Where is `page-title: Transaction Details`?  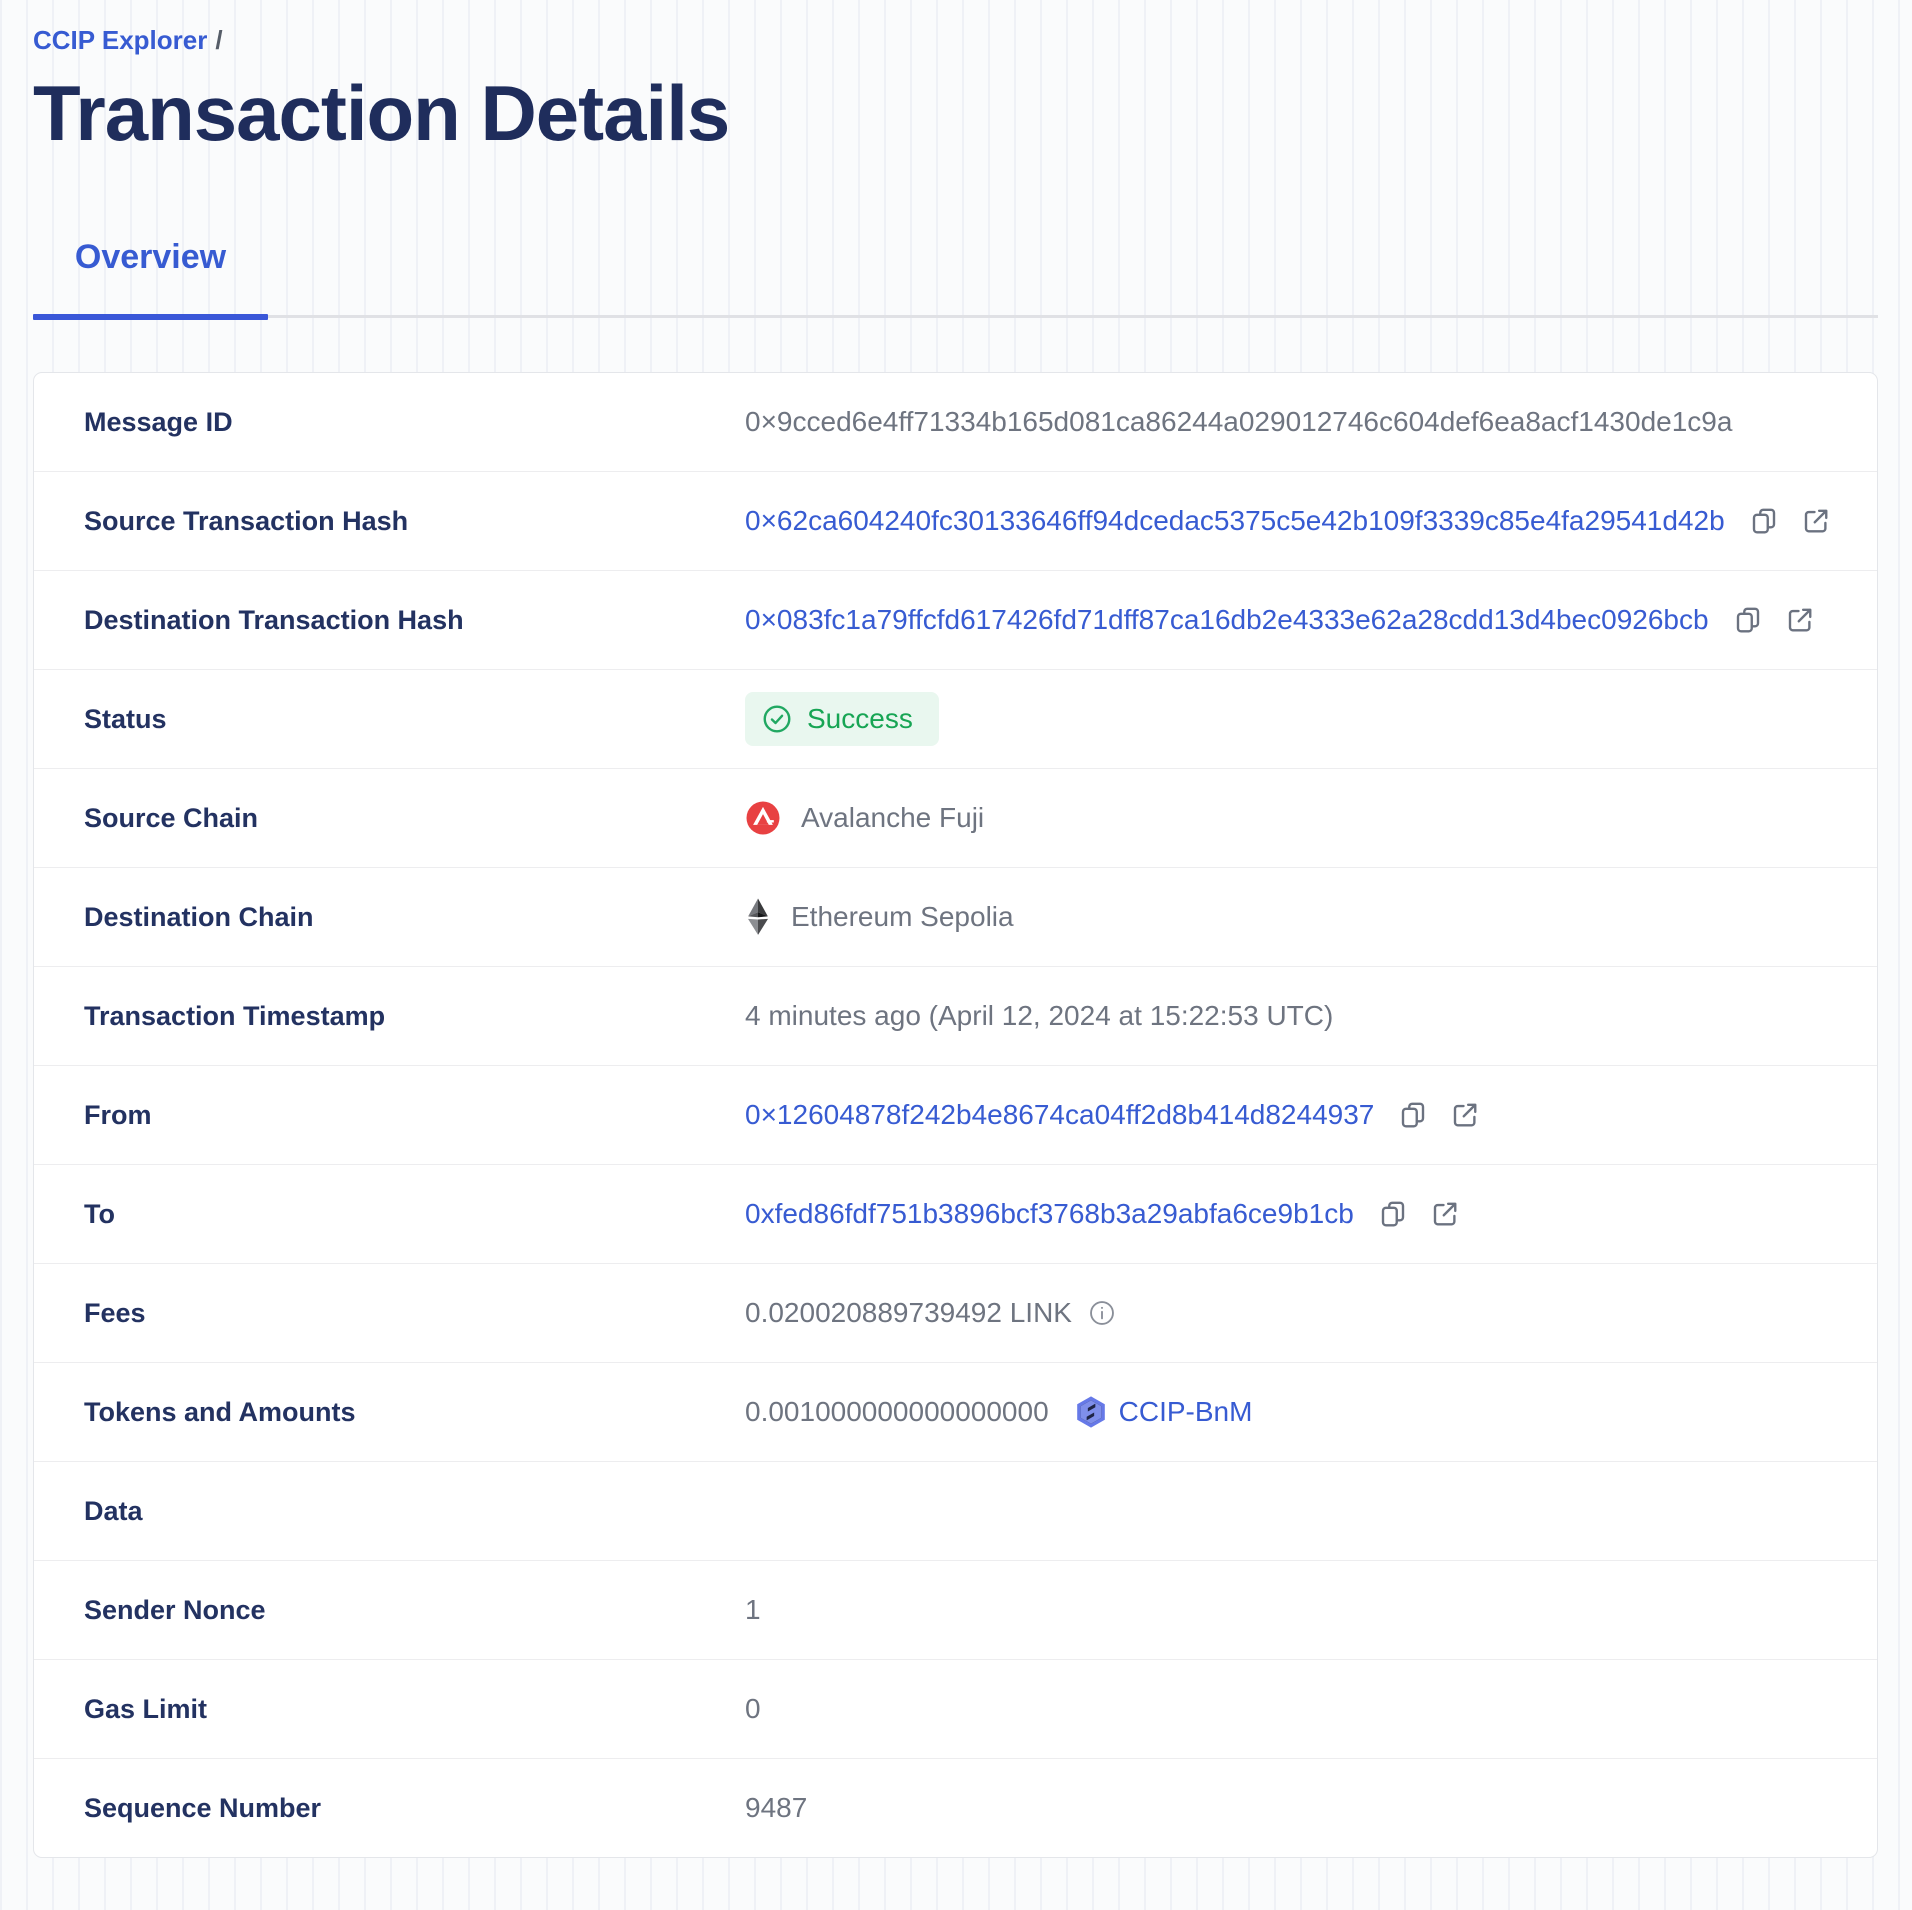 page-title: Transaction Details is located at coordinates (381, 113).